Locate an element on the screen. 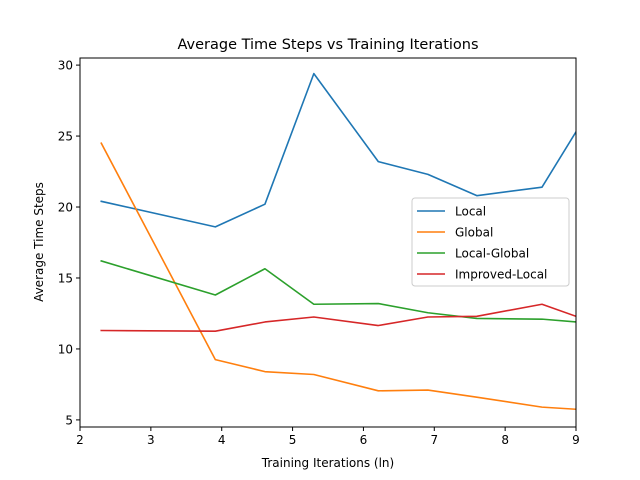 Image resolution: width=640 pixels, height=480 pixels. legend-label: Global is located at coordinates (474, 233).